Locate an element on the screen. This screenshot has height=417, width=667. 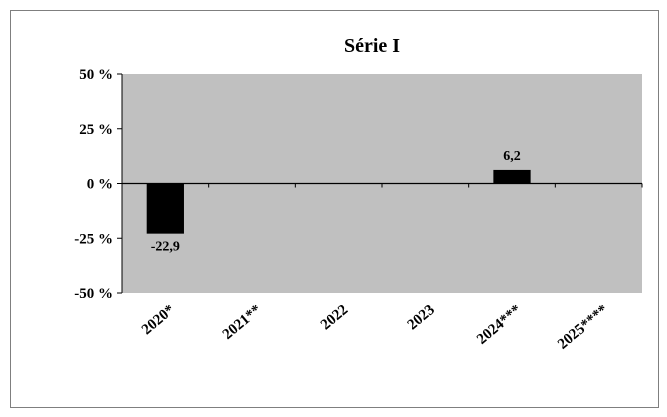
x-tick-label: 2021** is located at coordinates (242, 322).